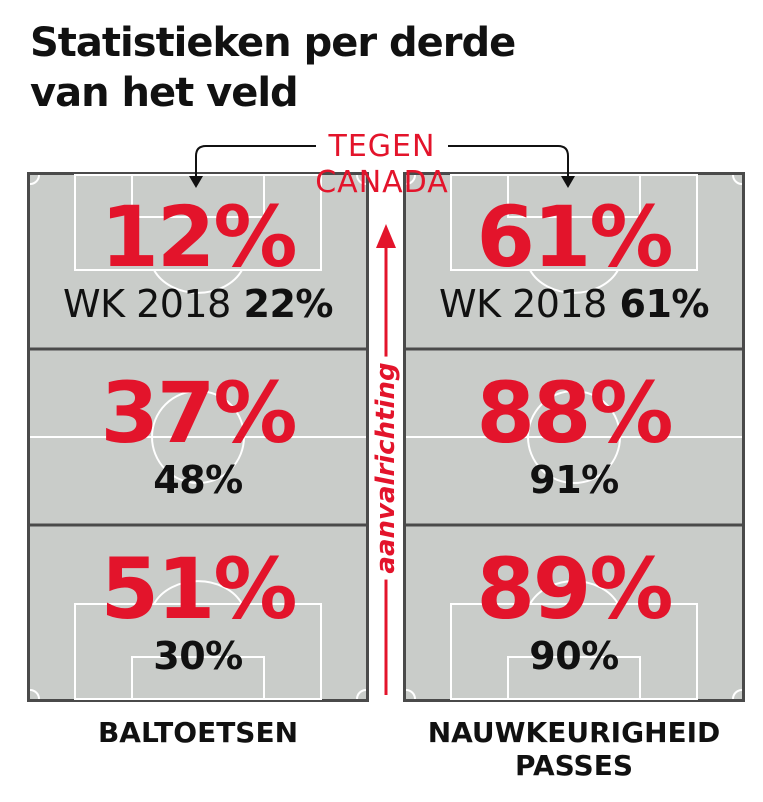  I want to click on stat-compare-value: 91%, so click(574, 480).